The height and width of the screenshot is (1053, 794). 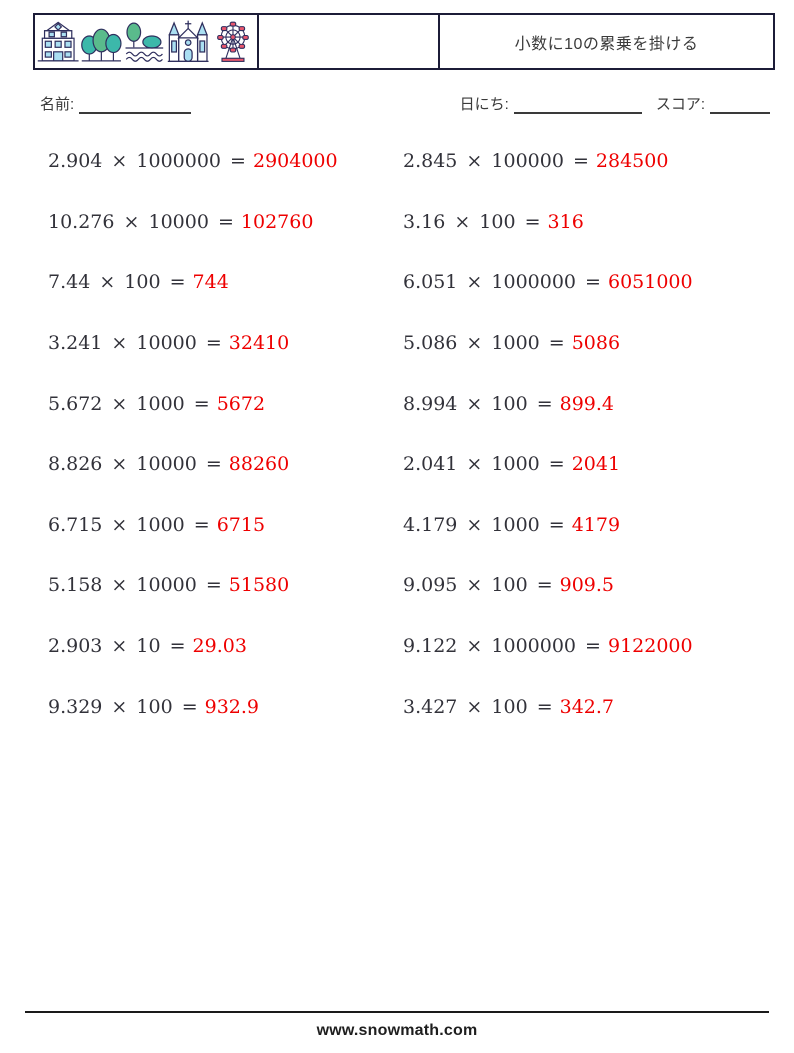 What do you see at coordinates (117, 646) in the screenshot?
I see `problem-expression: 2.903 × 10 =` at bounding box center [117, 646].